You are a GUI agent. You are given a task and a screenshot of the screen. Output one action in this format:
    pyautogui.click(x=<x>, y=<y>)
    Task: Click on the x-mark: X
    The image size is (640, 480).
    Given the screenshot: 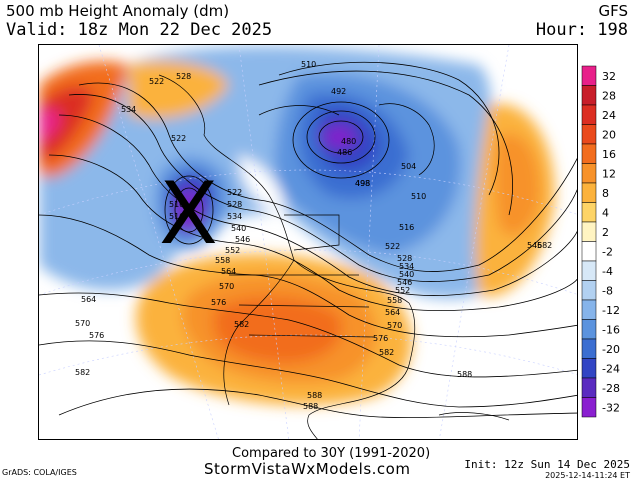 What is the action you would take?
    pyautogui.click(x=188, y=214)
    